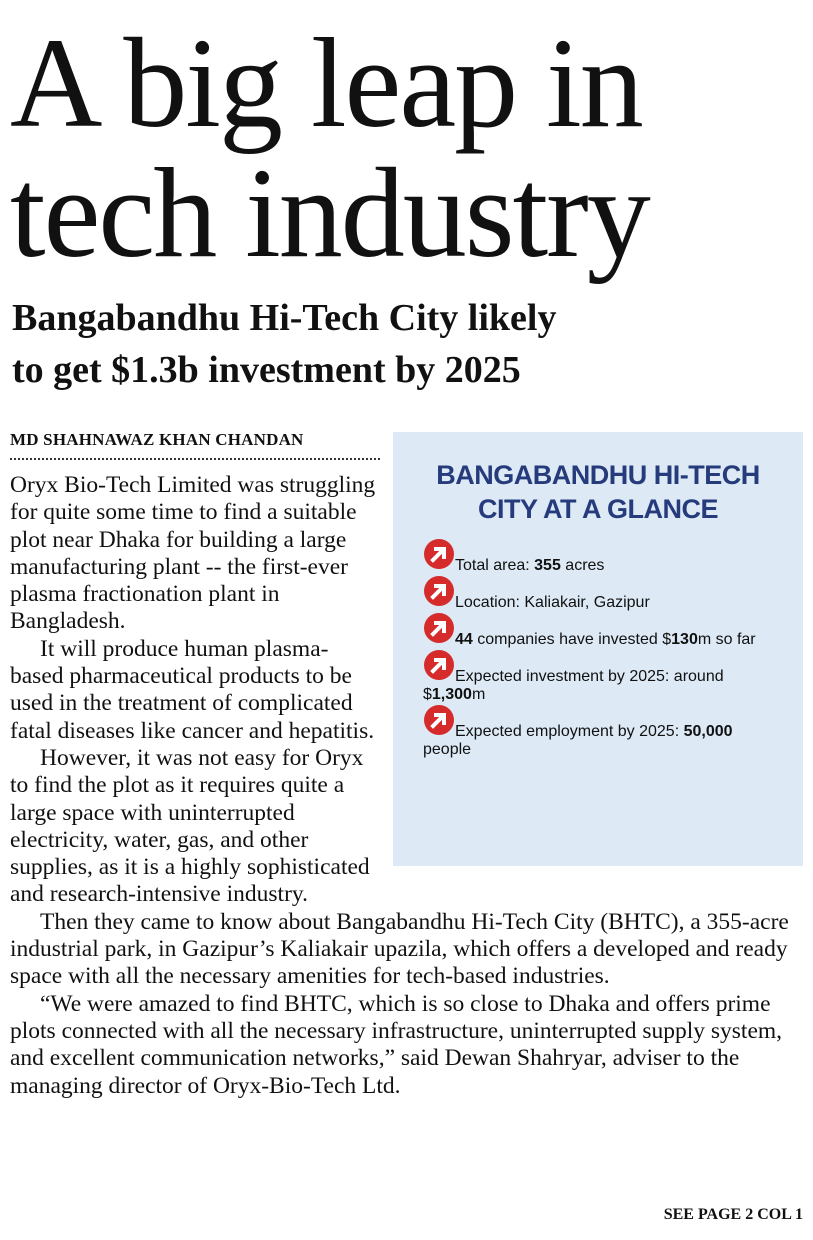 This screenshot has height=1240, width=813. Describe the element at coordinates (598, 475) in the screenshot. I see `sidebar-title-line: BANGABANDHU HI-TECH` at that location.